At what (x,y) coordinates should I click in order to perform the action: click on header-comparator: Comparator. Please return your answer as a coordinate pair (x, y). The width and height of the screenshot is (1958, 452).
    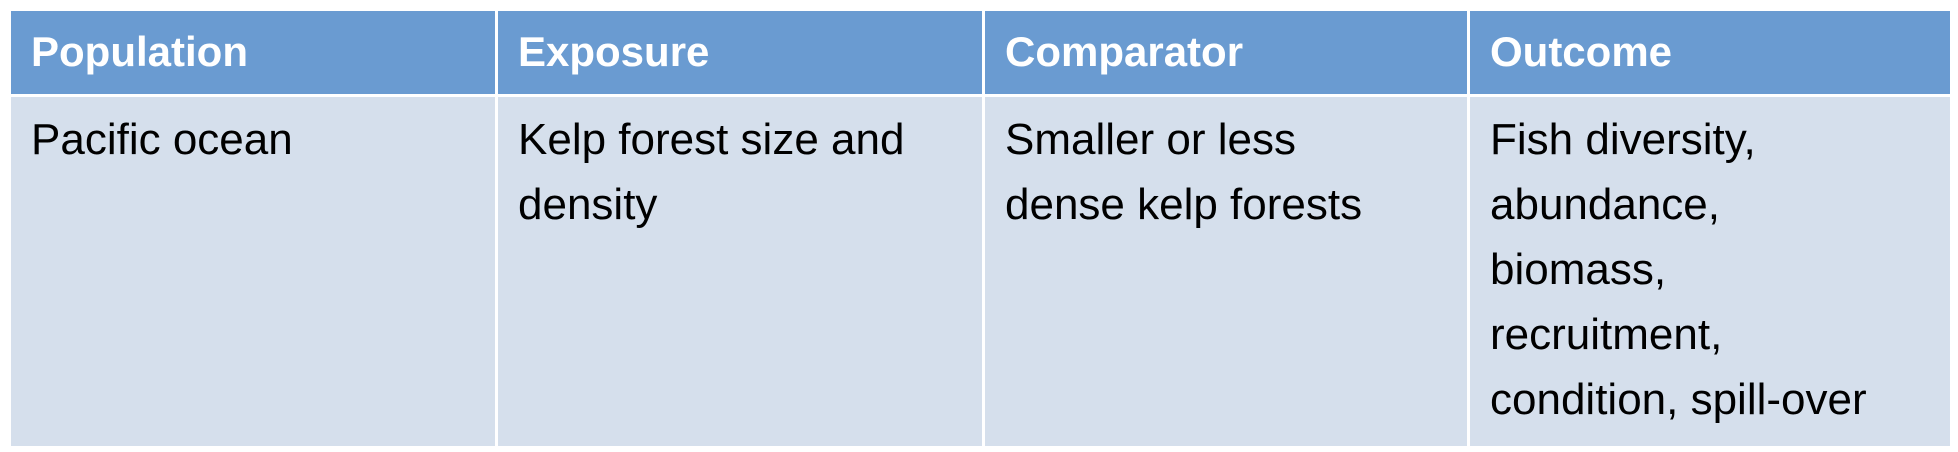
    Looking at the image, I should click on (1226, 52).